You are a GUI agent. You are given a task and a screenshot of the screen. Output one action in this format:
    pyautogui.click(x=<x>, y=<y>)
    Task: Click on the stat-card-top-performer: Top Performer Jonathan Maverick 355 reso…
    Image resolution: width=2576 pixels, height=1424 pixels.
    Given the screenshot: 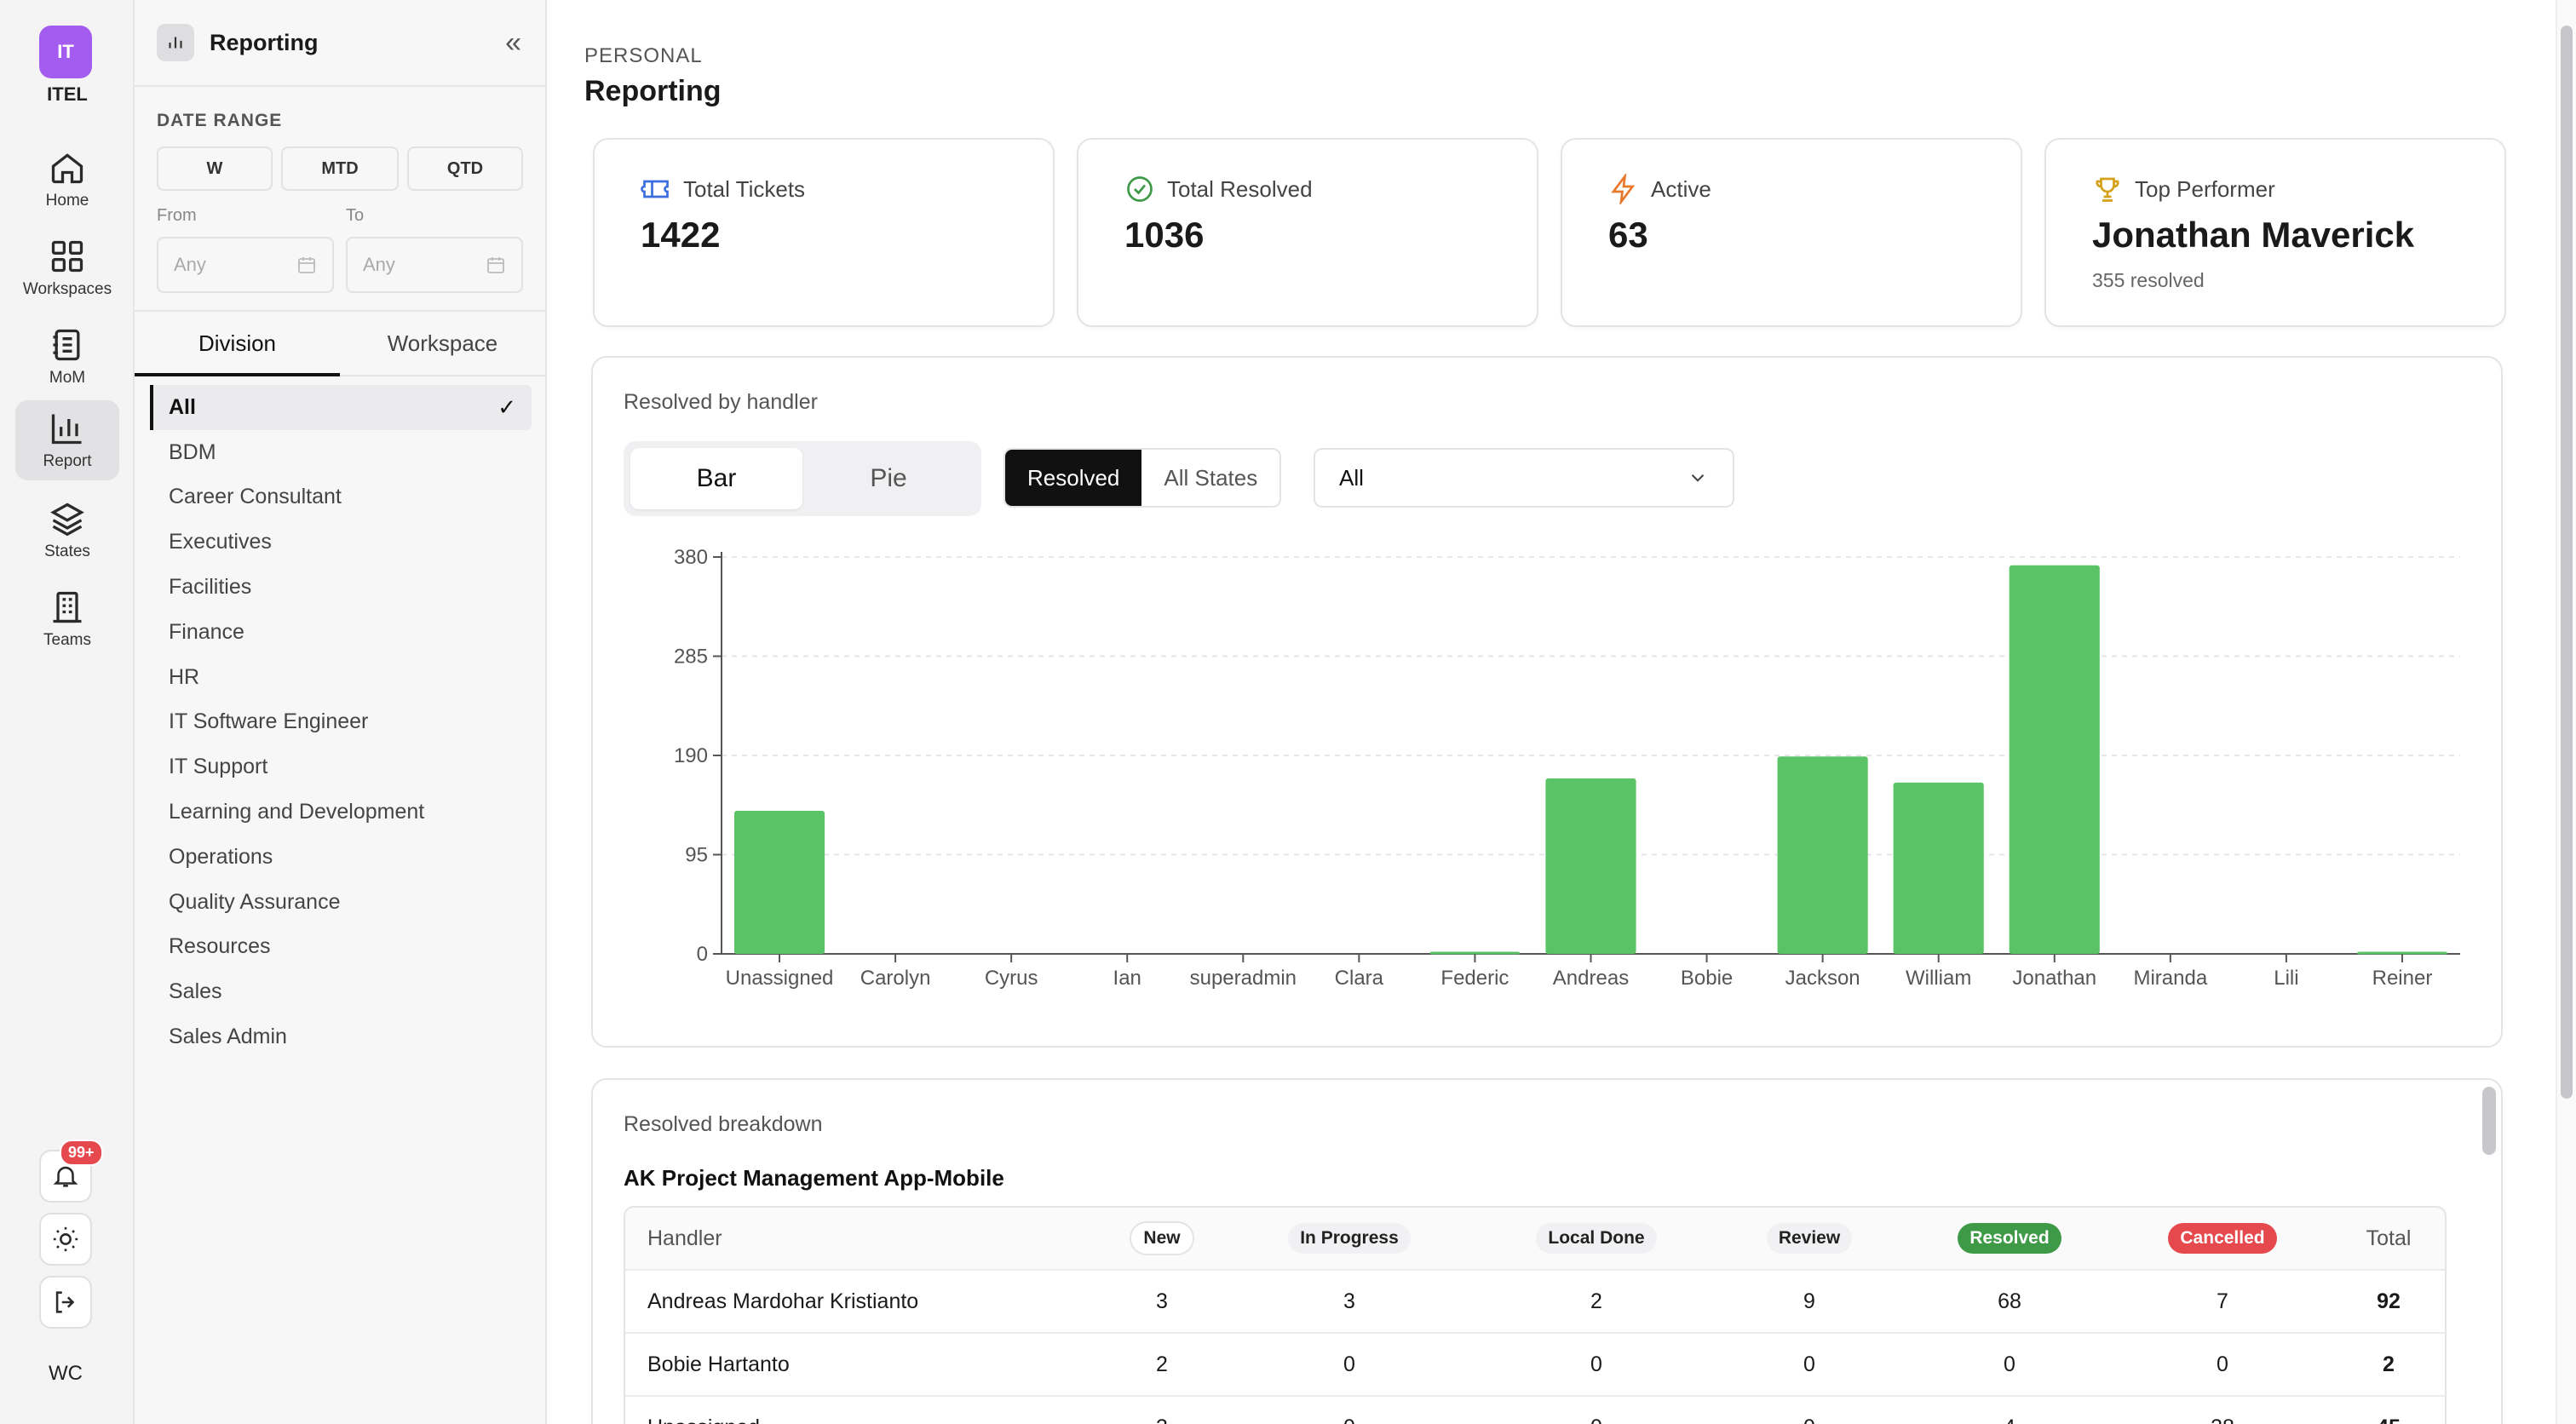 What is the action you would take?
    pyautogui.click(x=2275, y=232)
    